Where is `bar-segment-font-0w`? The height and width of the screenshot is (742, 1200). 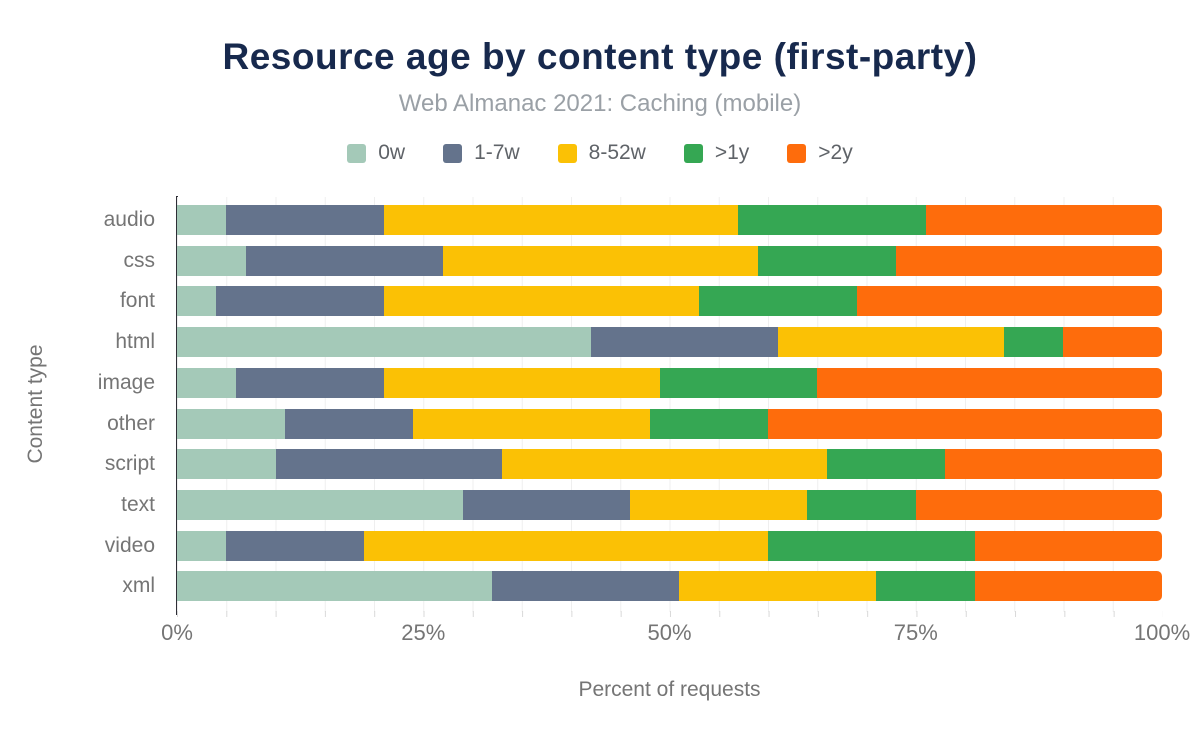
bar-segment-font-0w is located at coordinates (197, 301).